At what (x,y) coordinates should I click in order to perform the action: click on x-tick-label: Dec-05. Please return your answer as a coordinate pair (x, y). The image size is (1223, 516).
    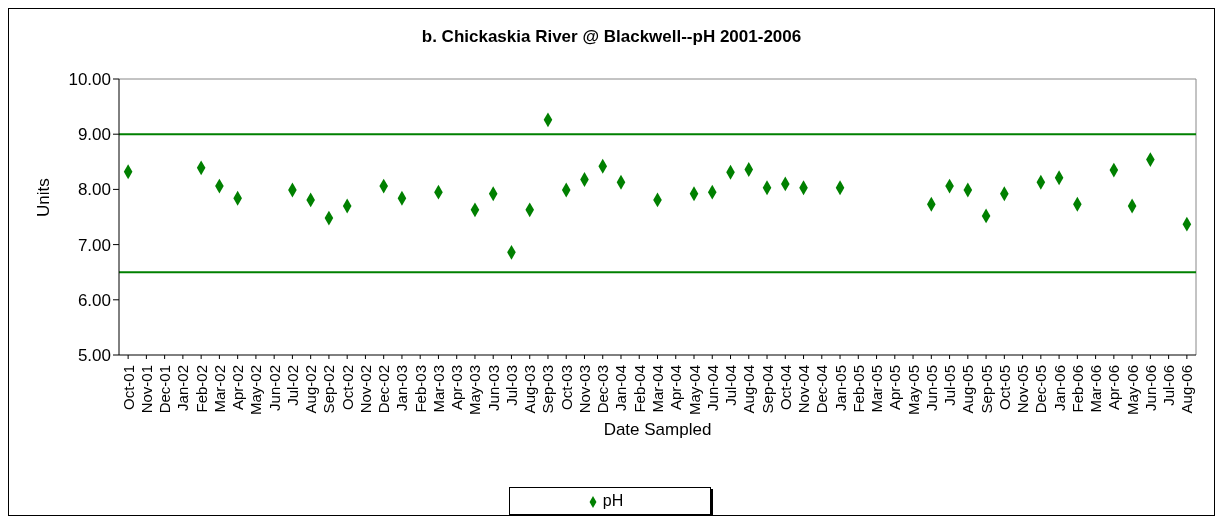
    Looking at the image, I should click on (1041, 389).